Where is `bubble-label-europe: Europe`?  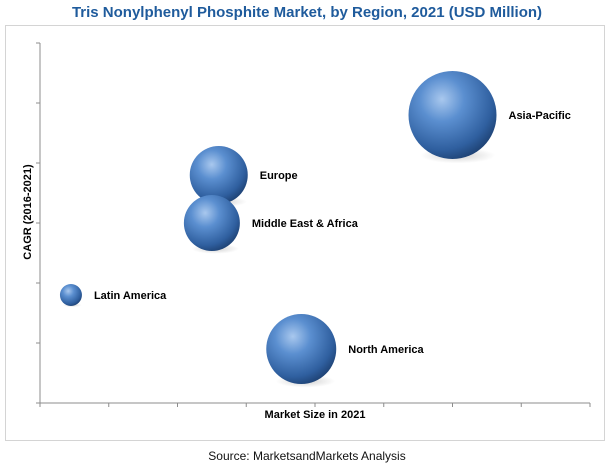 bubble-label-europe: Europe is located at coordinates (279, 176).